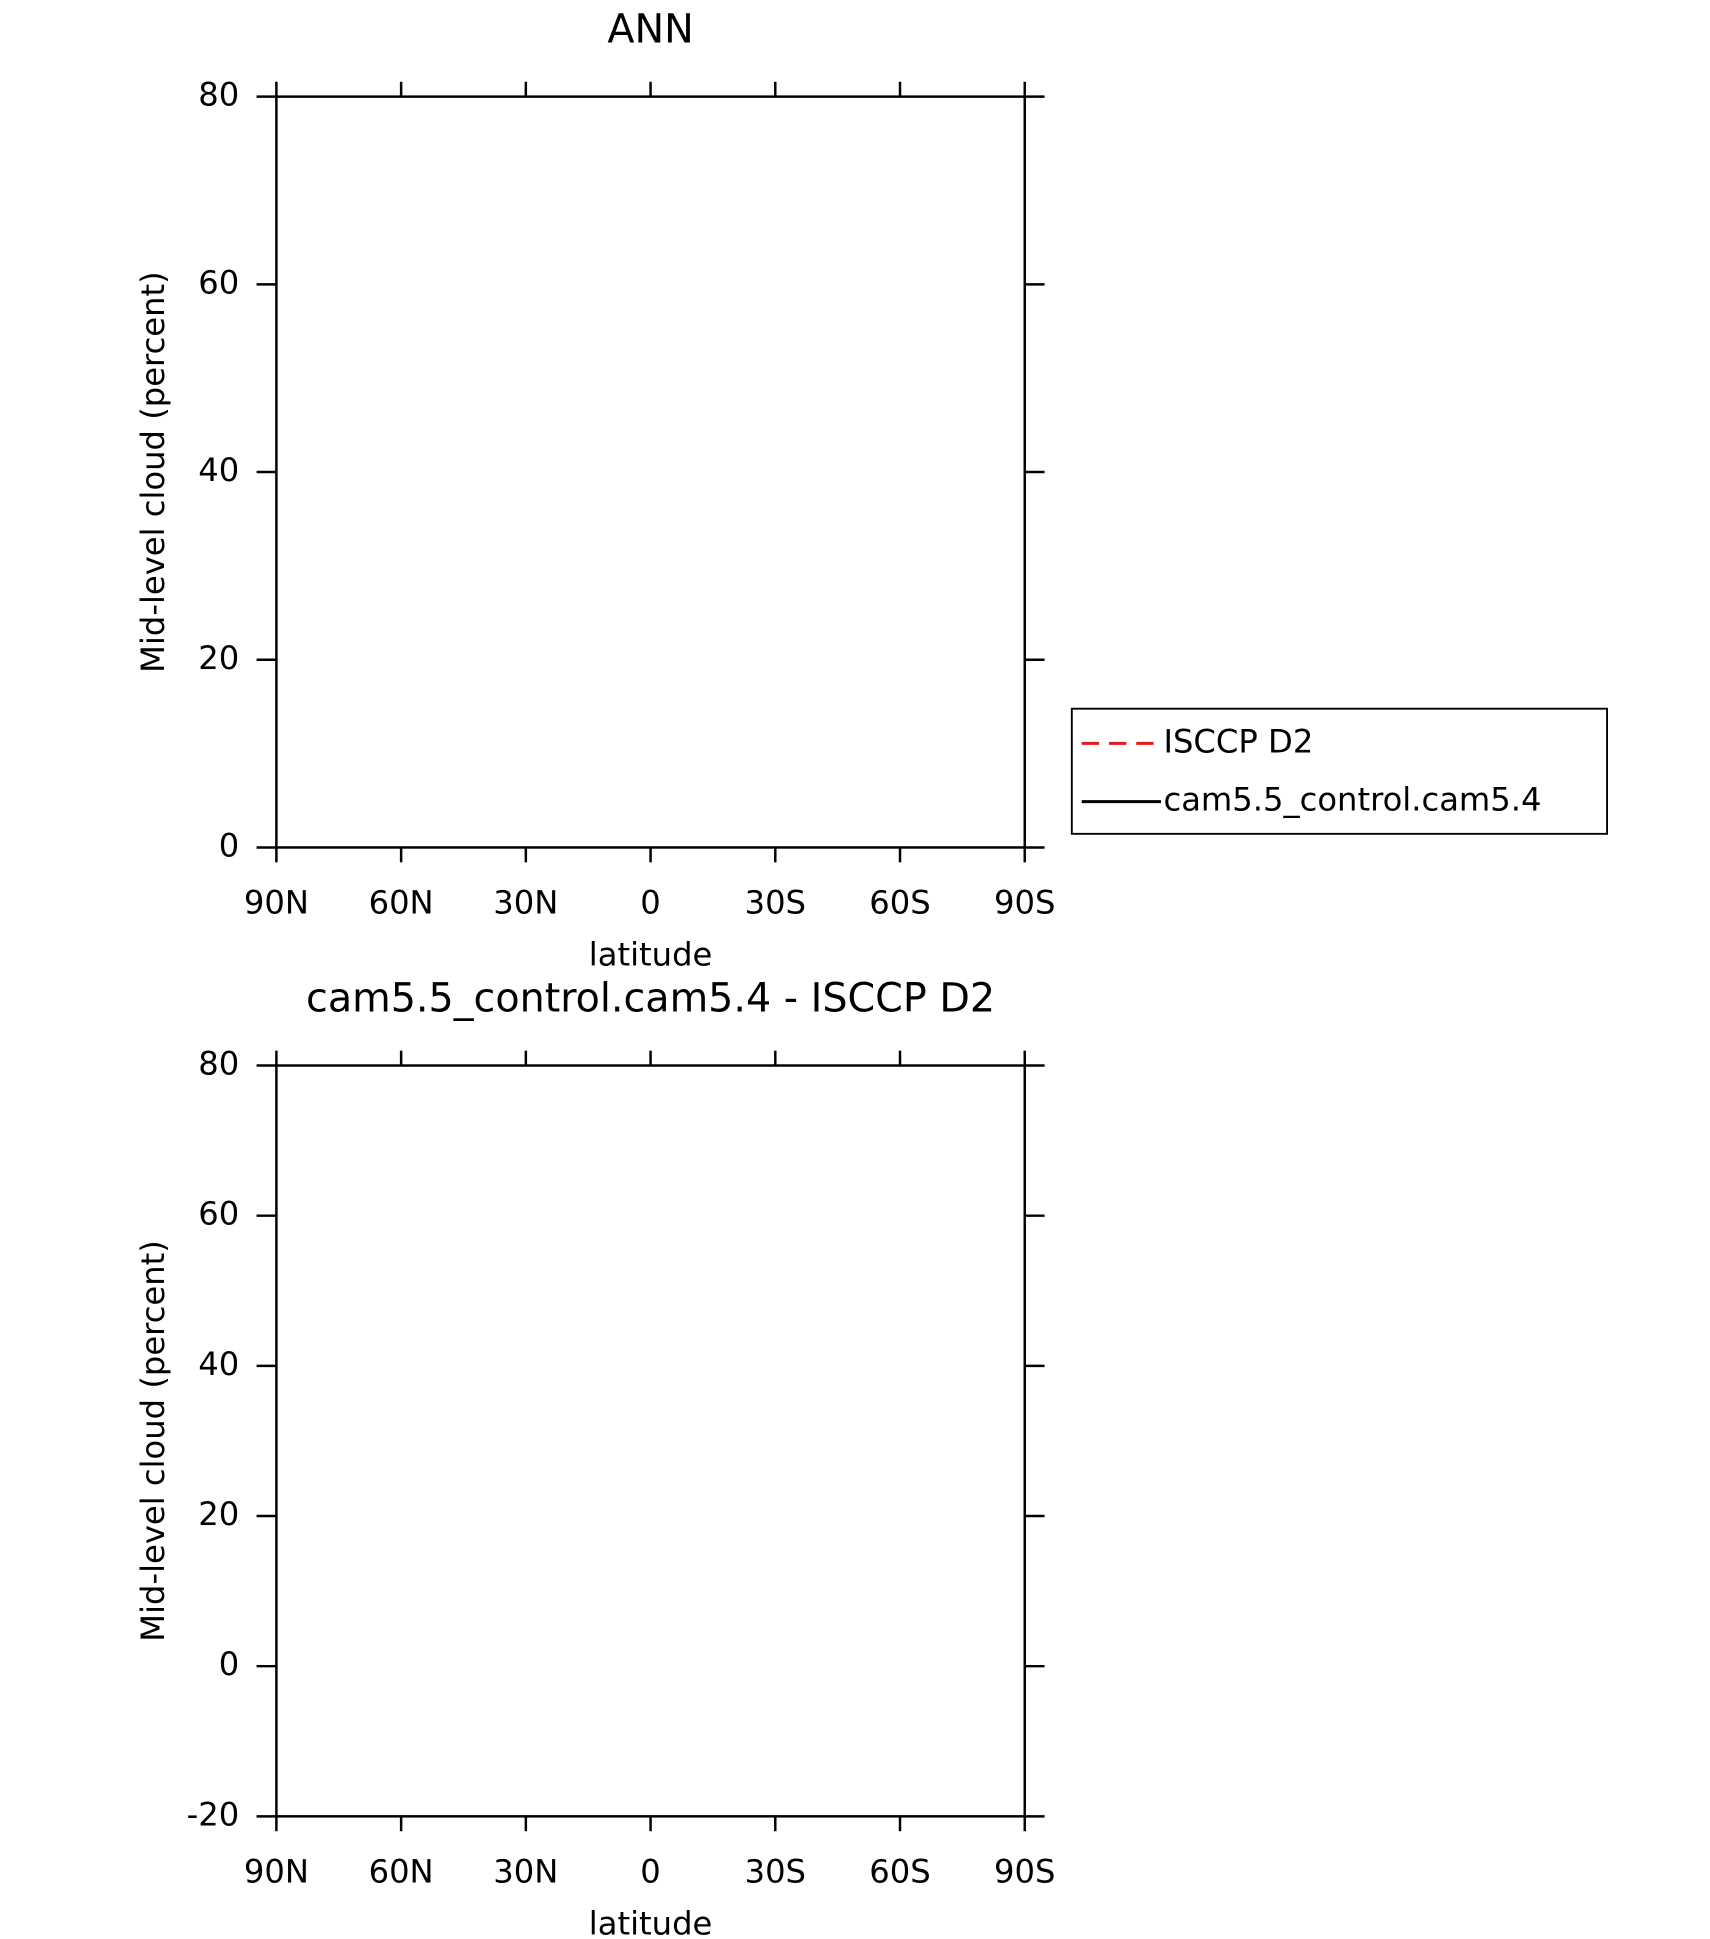  What do you see at coordinates (1239, 741) in the screenshot?
I see `legend-label: ISCCP D2` at bounding box center [1239, 741].